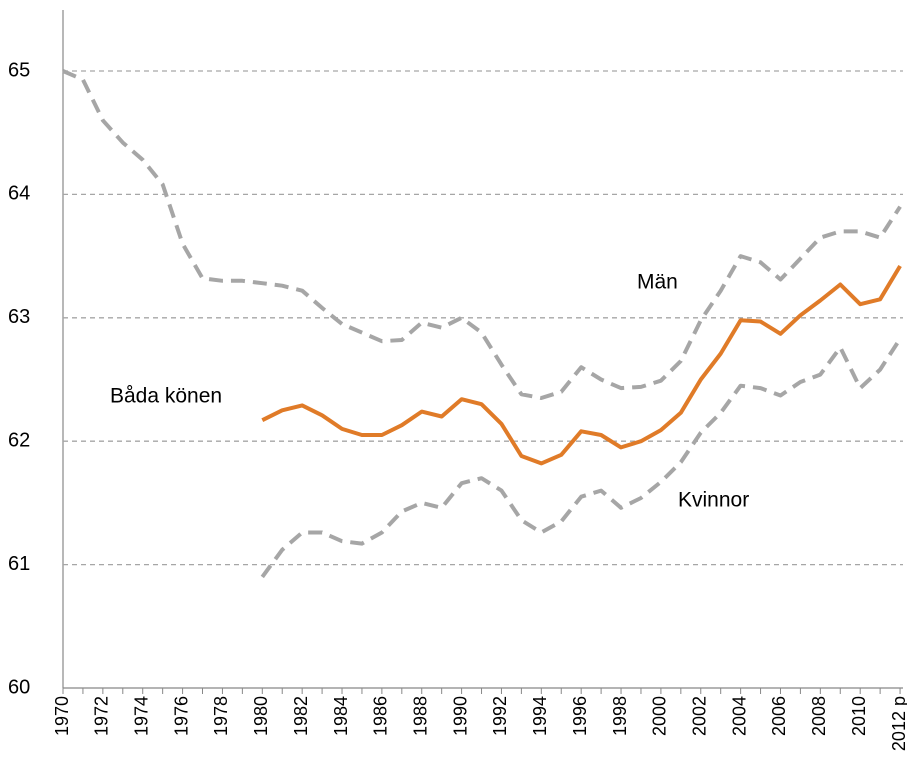 The width and height of the screenshot is (907, 779). Describe the element at coordinates (19, 317) in the screenshot. I see `y-tick-label: 63` at that location.